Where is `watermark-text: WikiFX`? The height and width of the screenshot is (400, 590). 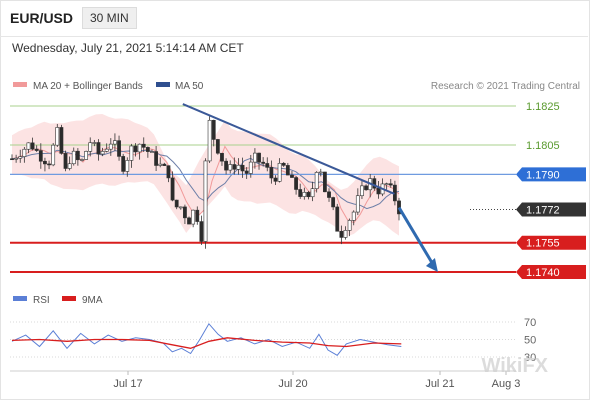
watermark-text: WikiFX is located at coordinates (515, 366).